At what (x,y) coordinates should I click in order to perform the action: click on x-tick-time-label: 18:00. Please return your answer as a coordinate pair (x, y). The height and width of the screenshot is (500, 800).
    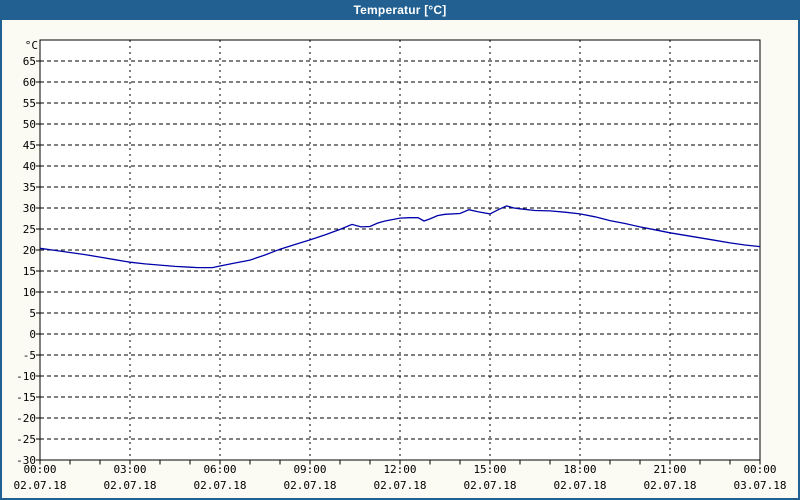
    Looking at the image, I should click on (579, 469).